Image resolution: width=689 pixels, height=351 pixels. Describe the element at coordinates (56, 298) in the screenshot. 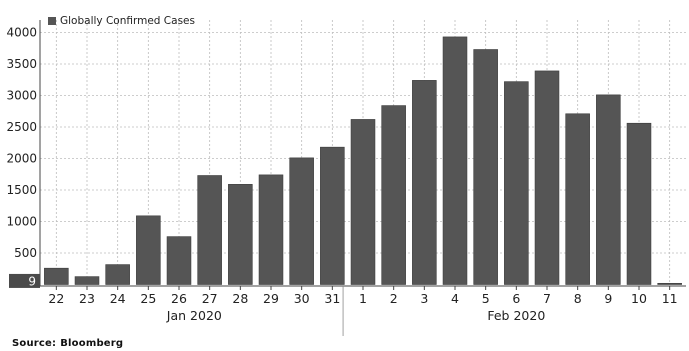

I see `x-tick-label: 22` at that location.